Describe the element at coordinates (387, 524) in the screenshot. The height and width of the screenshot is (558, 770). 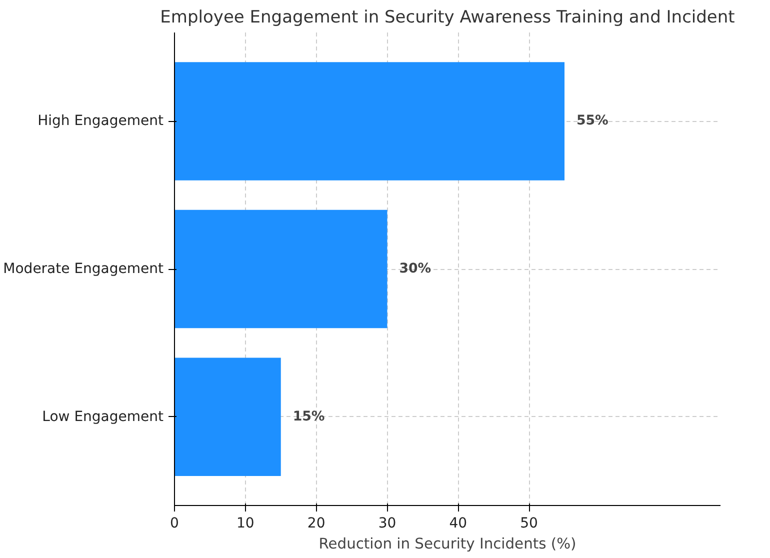
I see `x-tick-label: 30` at that location.